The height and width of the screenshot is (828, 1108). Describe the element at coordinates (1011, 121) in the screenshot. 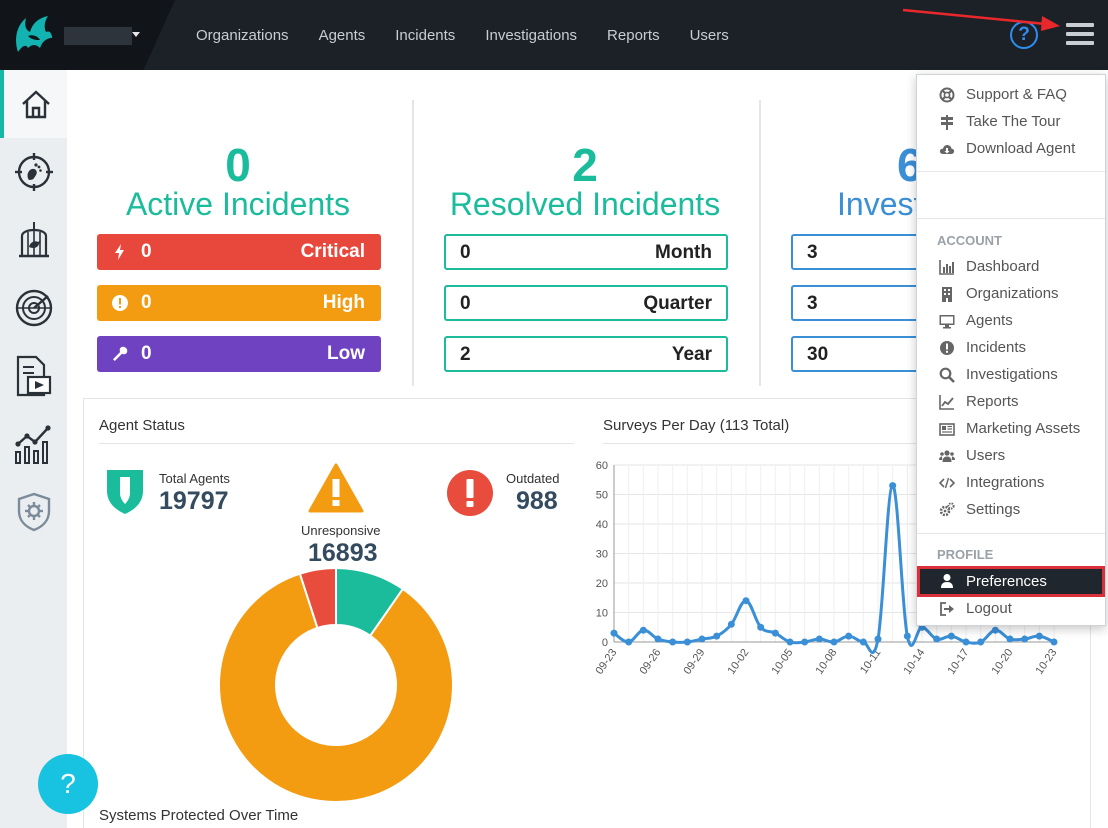

I see `menu-item-tour: Take The Tour` at that location.